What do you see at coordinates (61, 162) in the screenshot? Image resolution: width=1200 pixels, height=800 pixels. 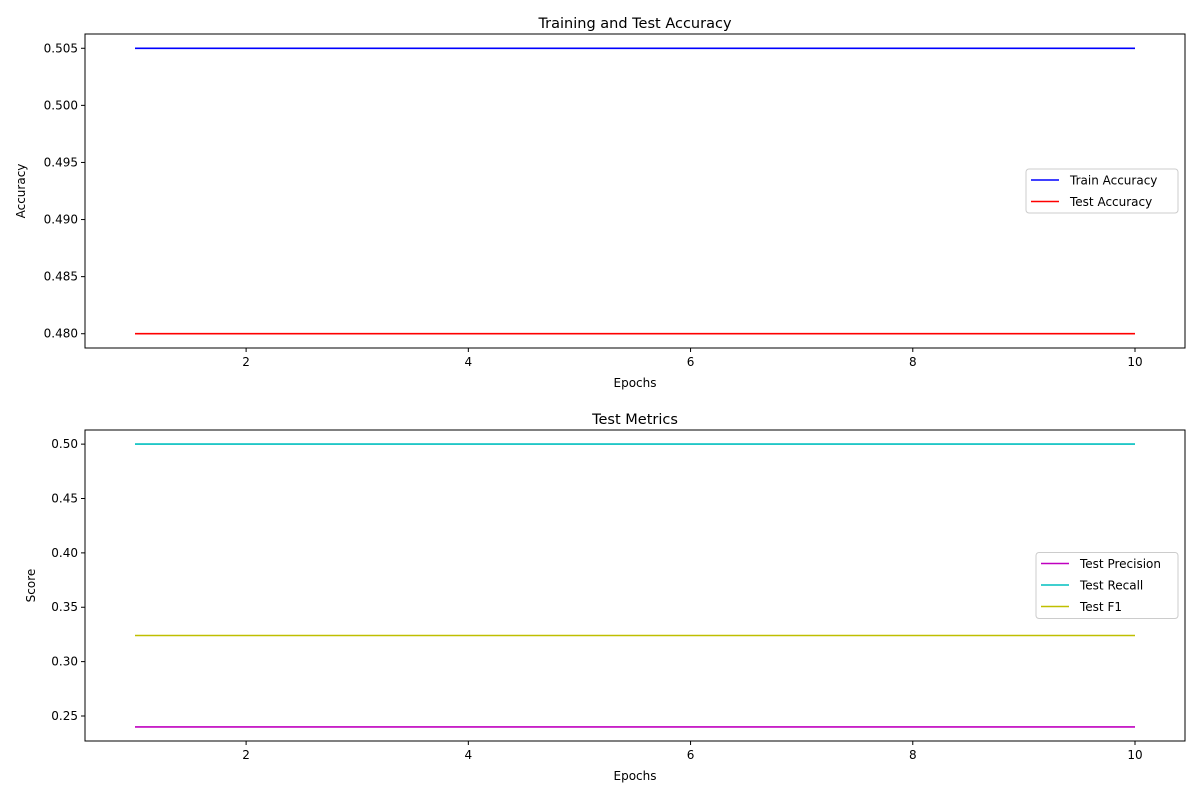 I see `y-tick-label: 0.495` at bounding box center [61, 162].